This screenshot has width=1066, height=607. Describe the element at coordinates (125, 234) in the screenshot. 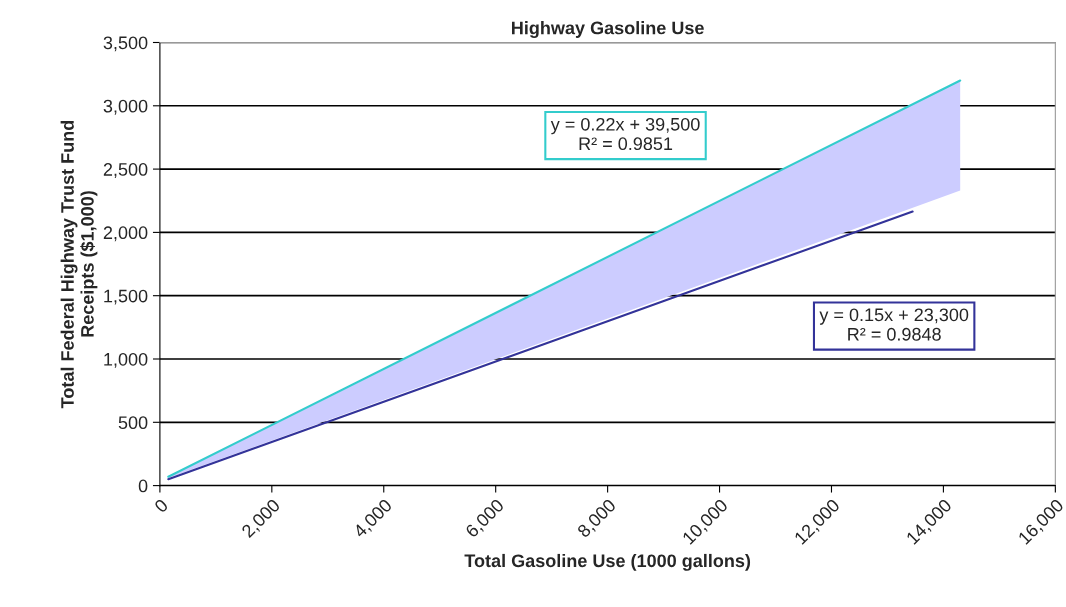

I see `y-tick-label: 2,000` at that location.